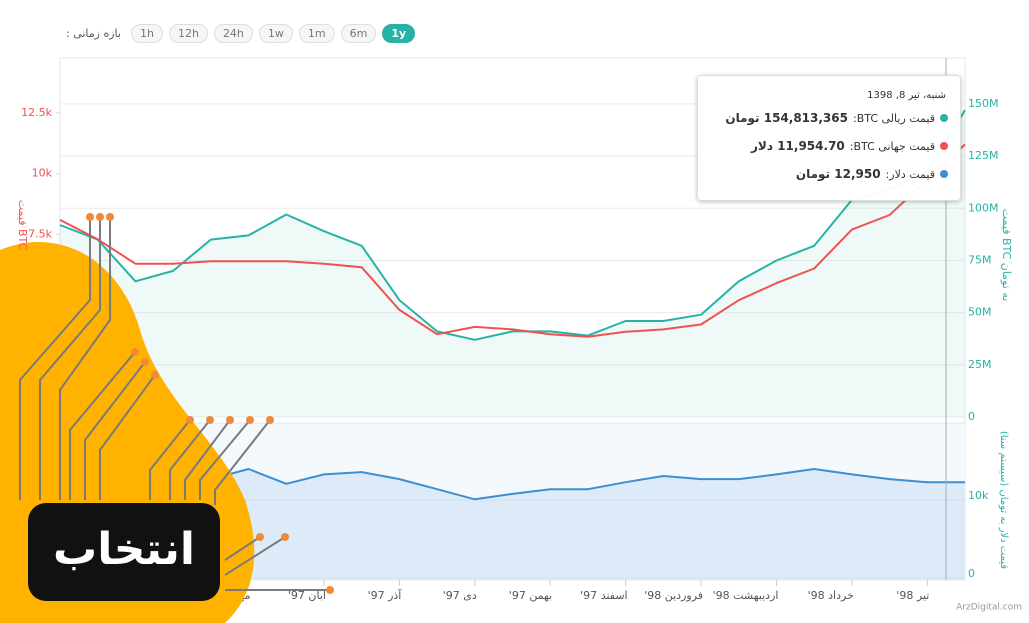 Image resolution: width=1029 pixels, height=623 pixels. What do you see at coordinates (460, 595) in the screenshot?
I see `x-tick-label: '97 دی` at bounding box center [460, 595].